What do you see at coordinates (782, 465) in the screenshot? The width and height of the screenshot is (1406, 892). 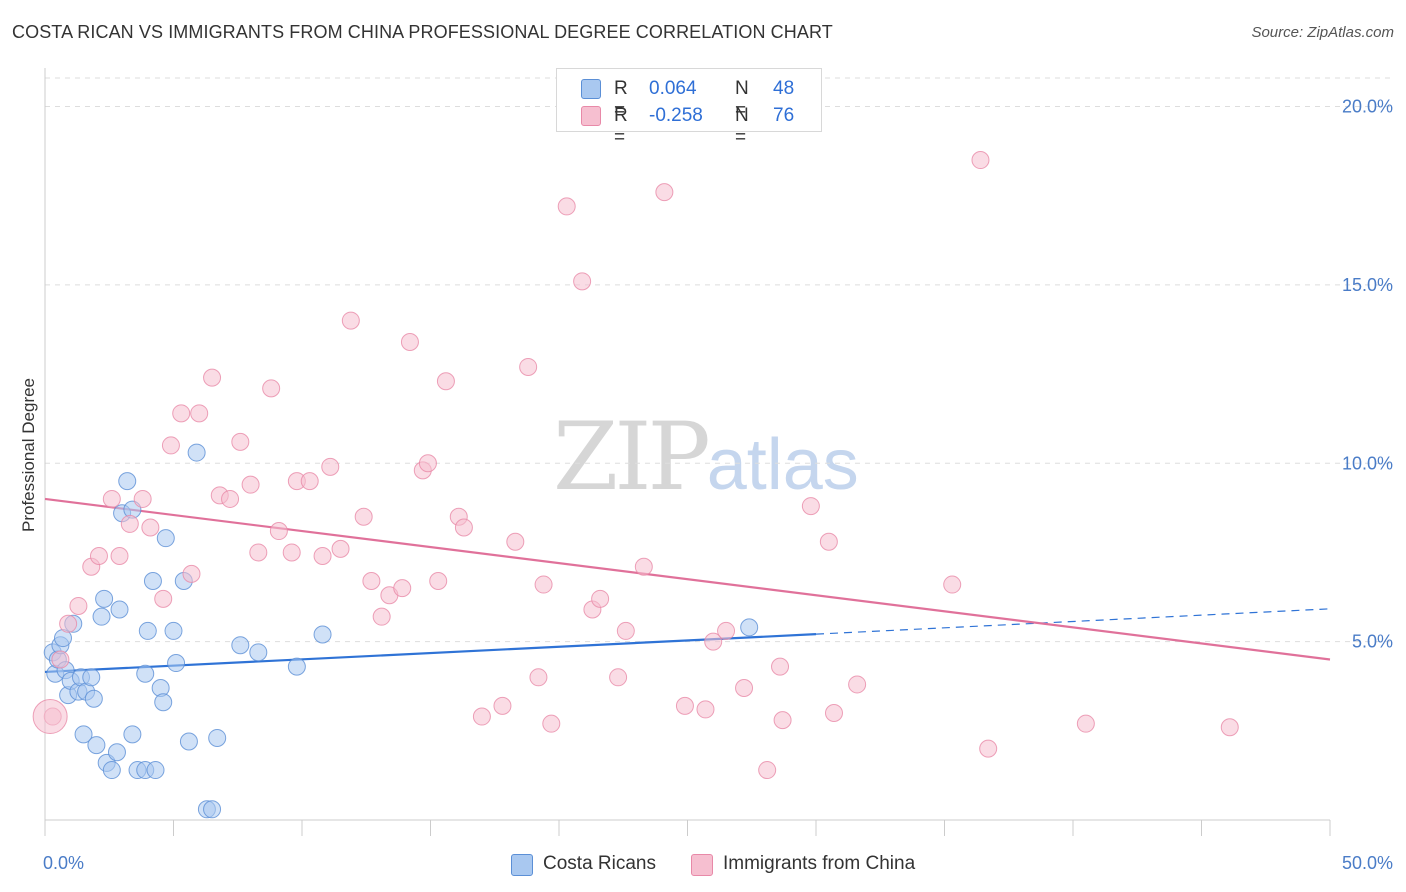 I see `watermark-atlas: atlas` at bounding box center [782, 465].